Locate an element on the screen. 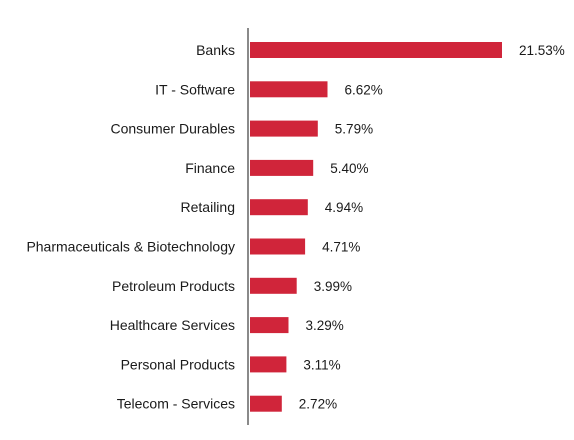  category-label-2: Consumer Durables is located at coordinates (173, 129).